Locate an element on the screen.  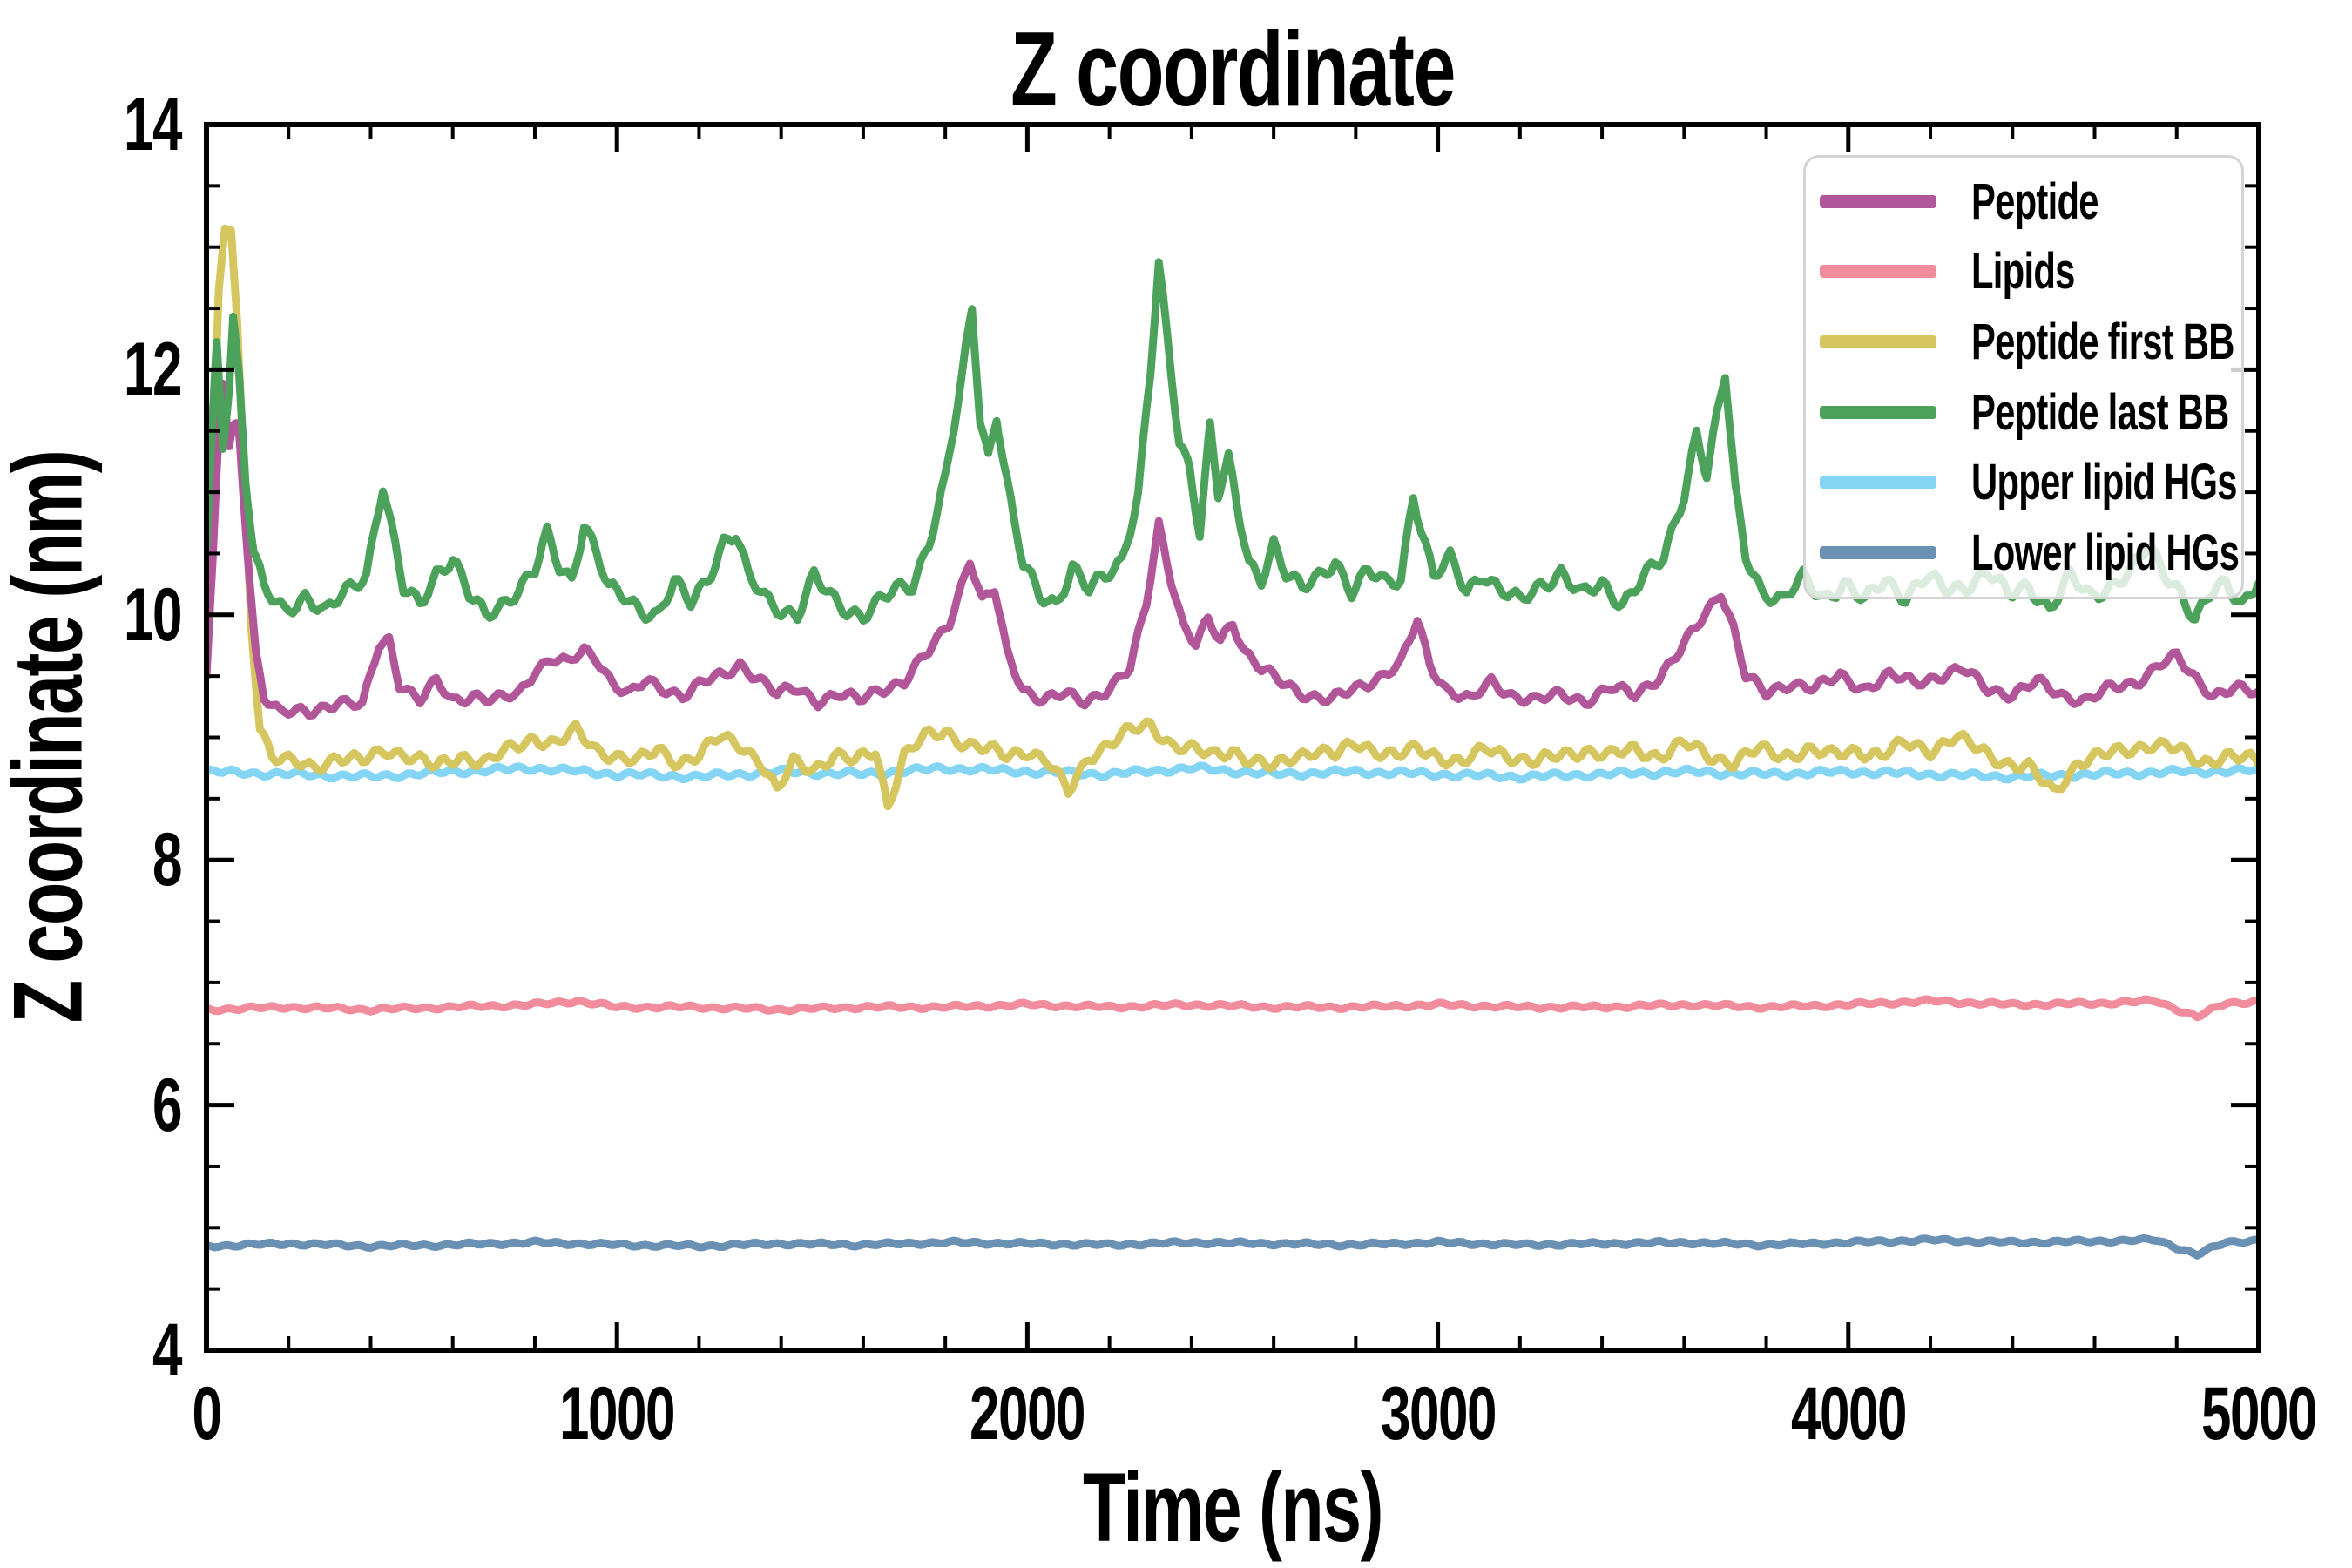
series-line-lipids is located at coordinates (1233, 1008).